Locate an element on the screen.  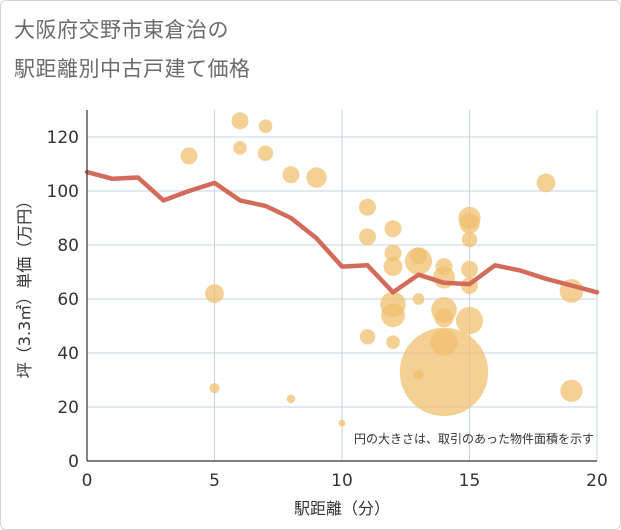
y-tick-label: 40 is located at coordinates (68, 354).